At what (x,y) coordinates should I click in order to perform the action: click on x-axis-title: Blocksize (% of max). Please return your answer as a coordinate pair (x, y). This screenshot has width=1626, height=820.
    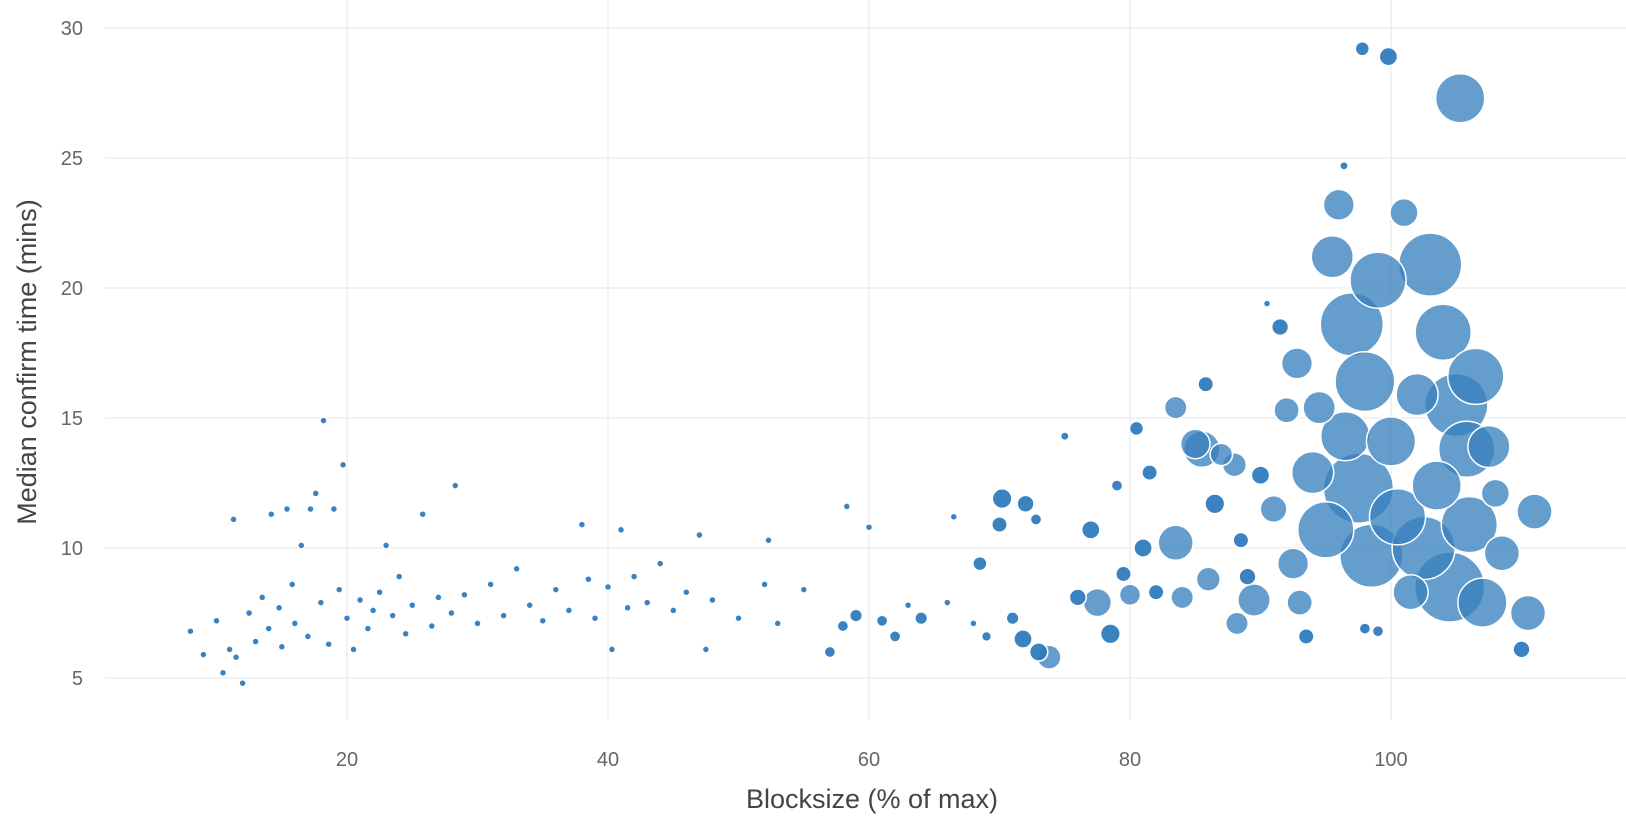
    Looking at the image, I should click on (872, 799).